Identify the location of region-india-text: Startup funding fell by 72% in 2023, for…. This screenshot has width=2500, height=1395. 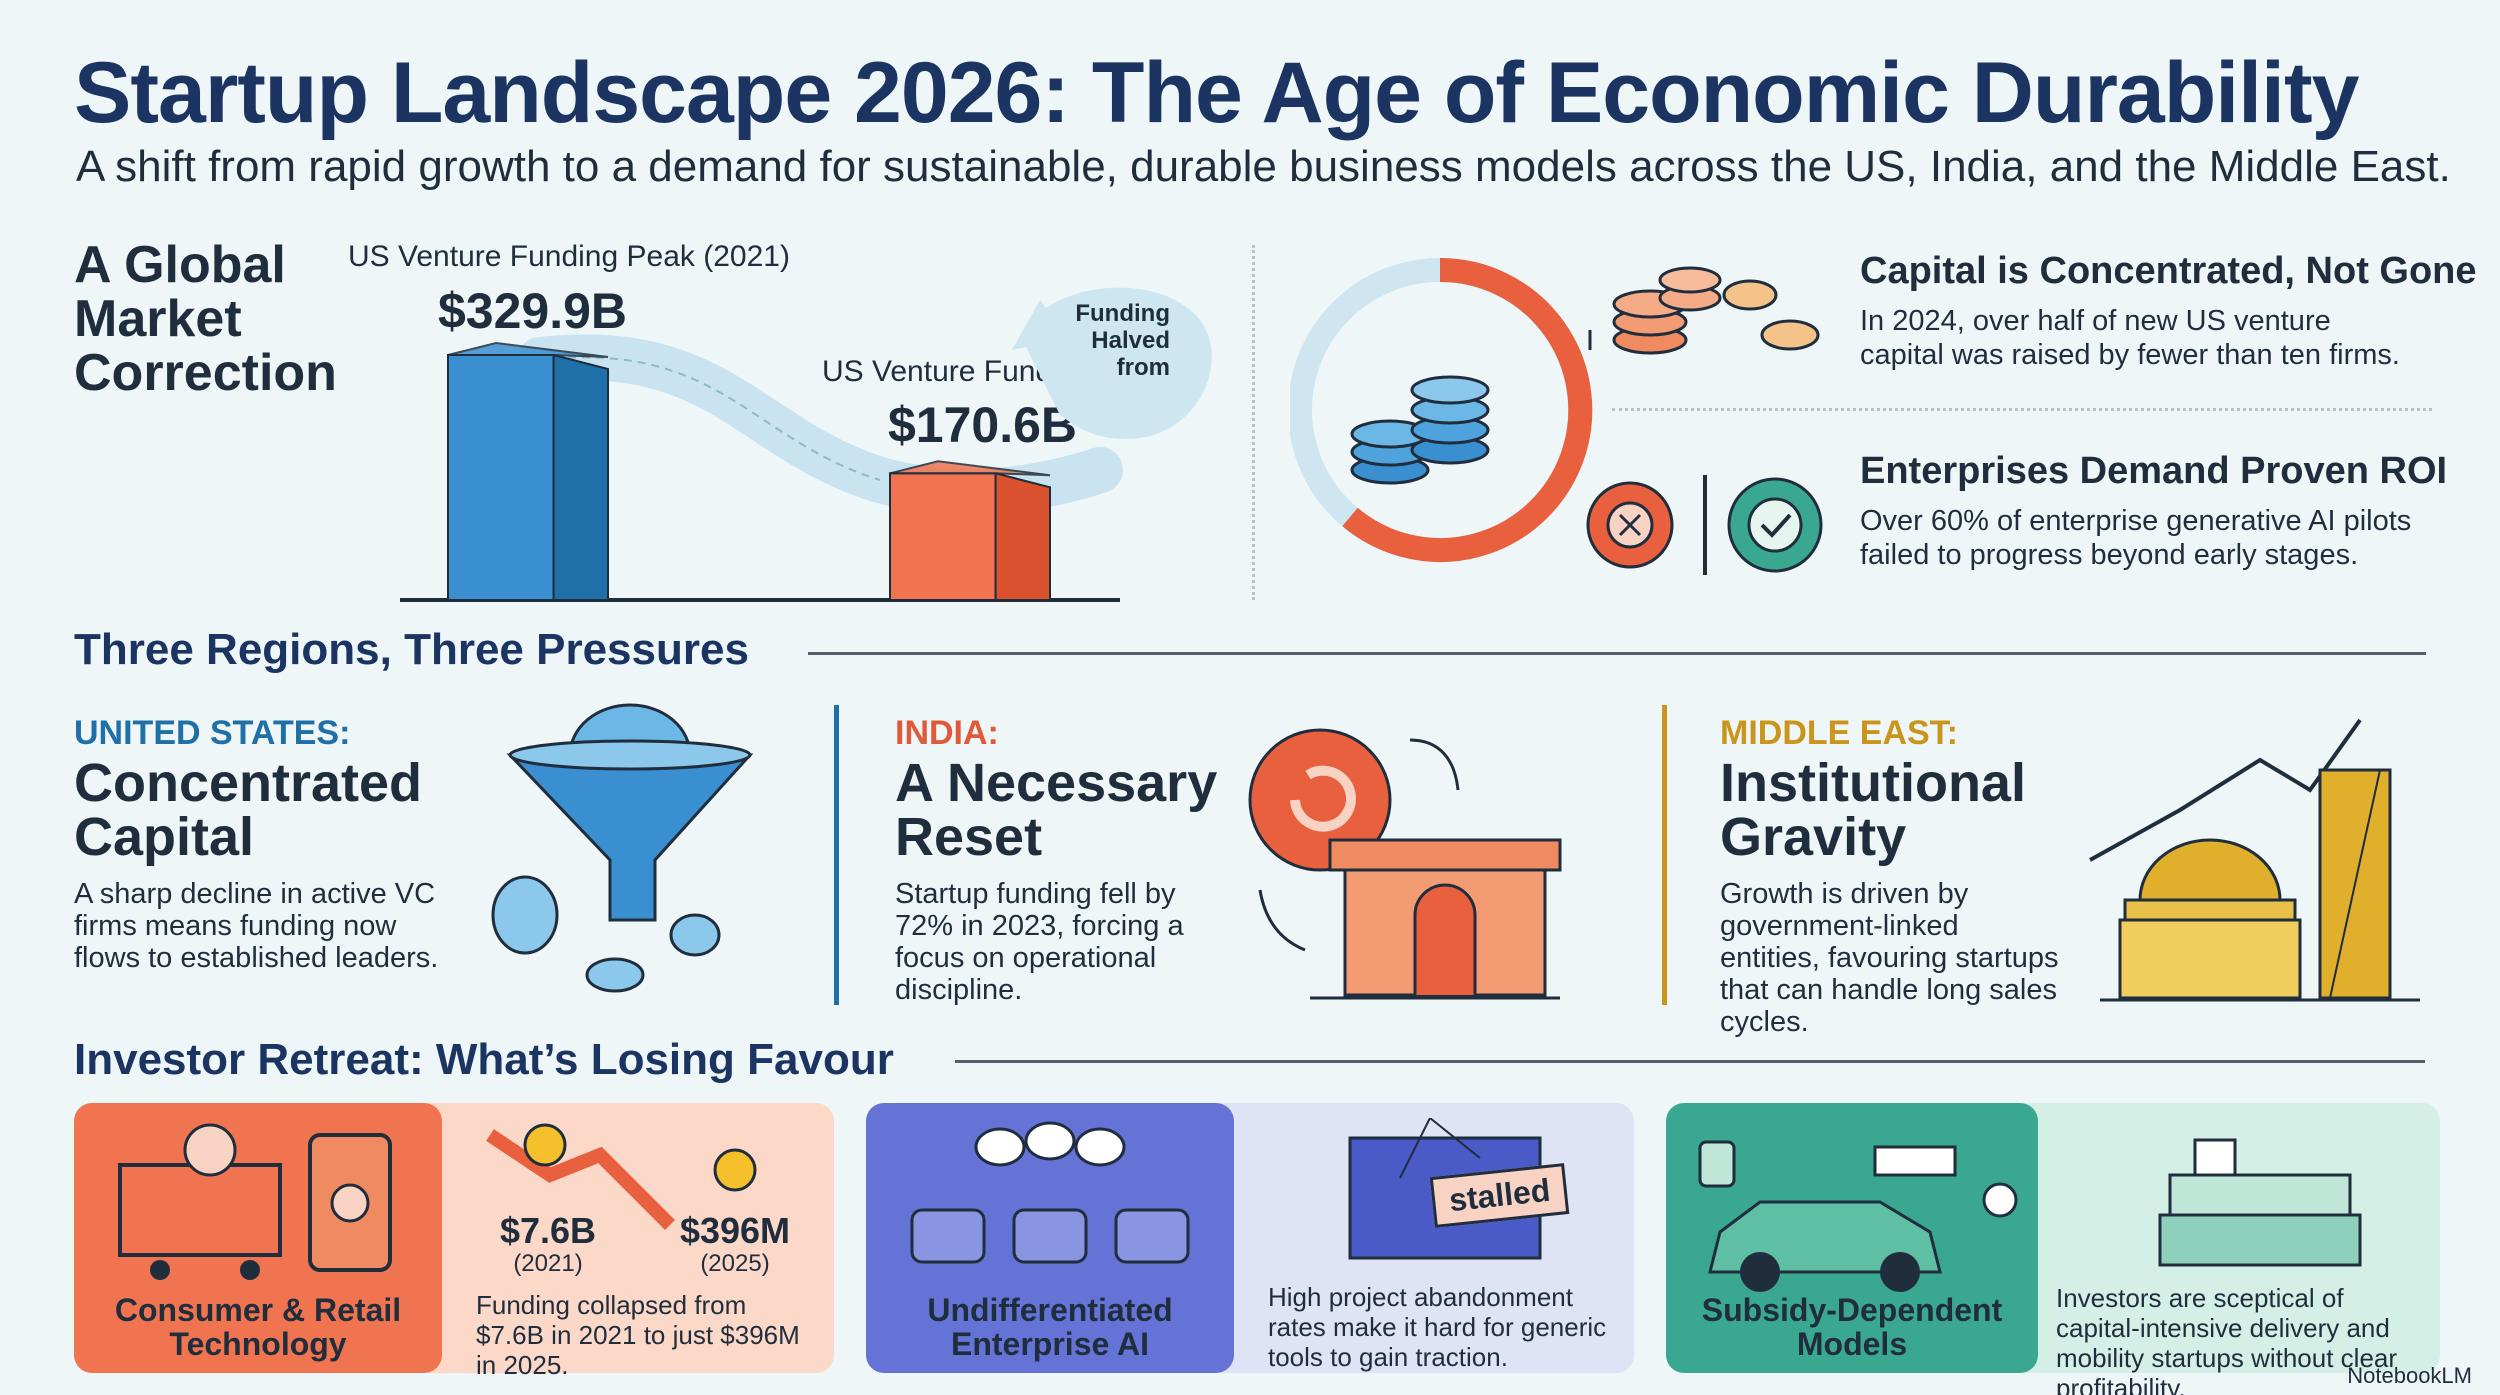
(1039, 942).